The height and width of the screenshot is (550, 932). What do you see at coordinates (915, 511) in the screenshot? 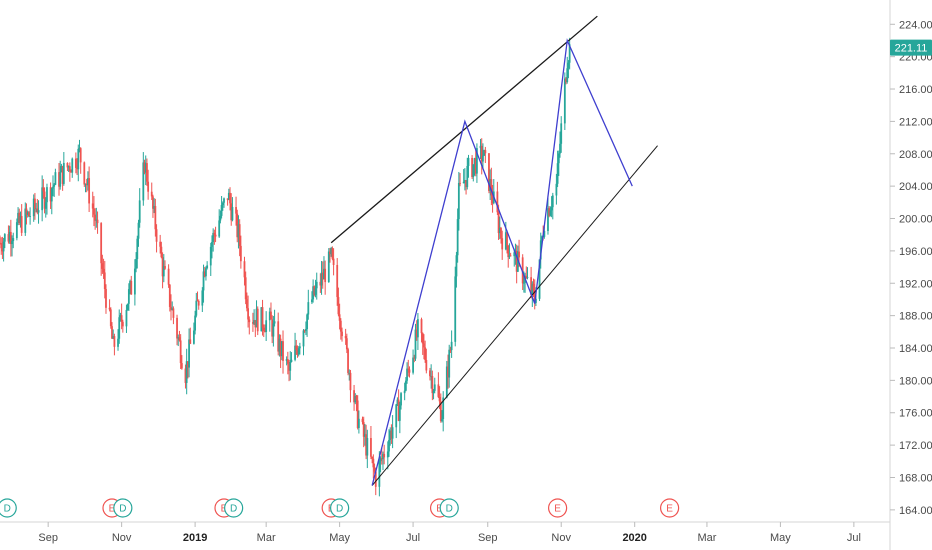
I see `y-tick-label: 164.00` at bounding box center [915, 511].